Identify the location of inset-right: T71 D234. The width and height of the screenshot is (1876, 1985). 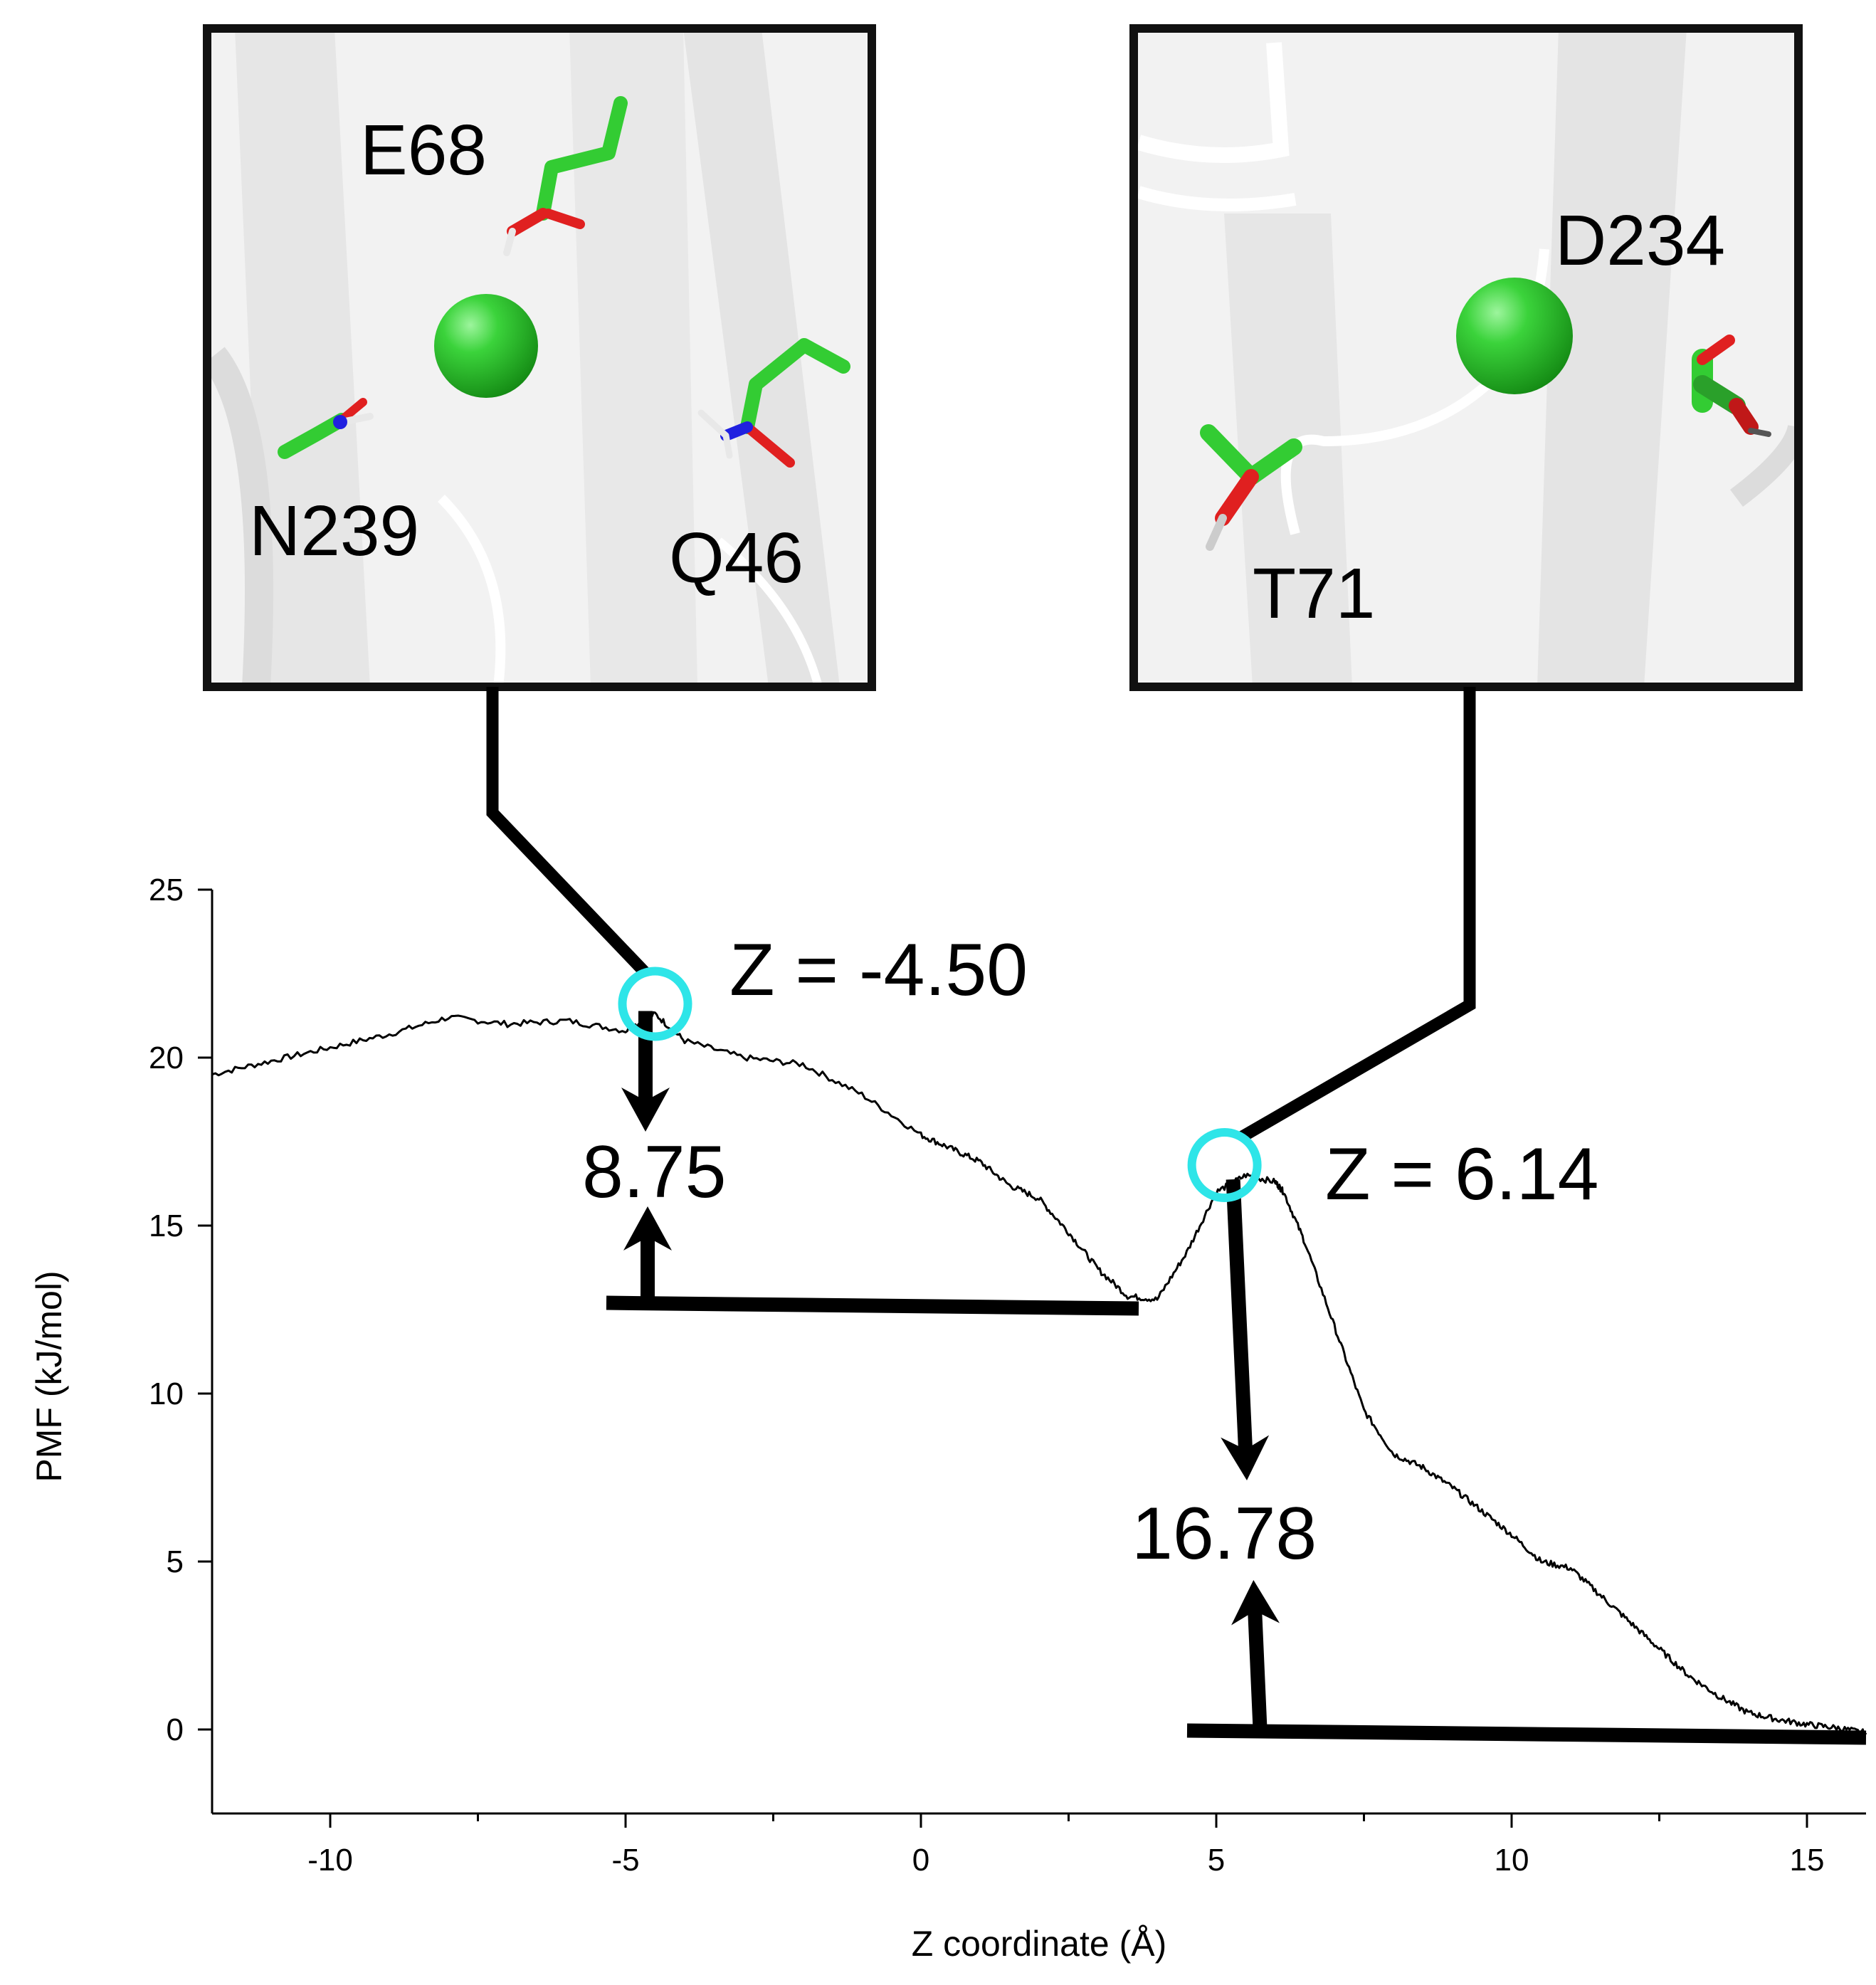
(1466, 357).